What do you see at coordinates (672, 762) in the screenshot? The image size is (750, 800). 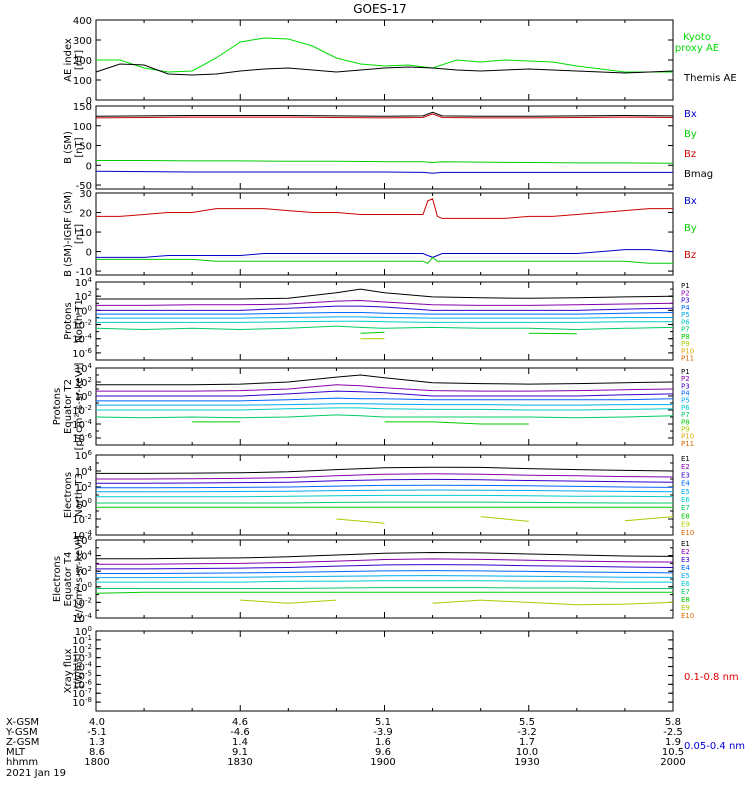 I see `footer-value: 2000` at bounding box center [672, 762].